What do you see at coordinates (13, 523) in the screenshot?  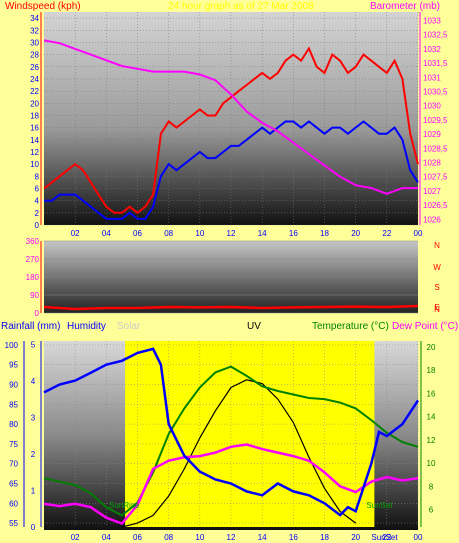 I see `humidity-tick-label: 55` at bounding box center [13, 523].